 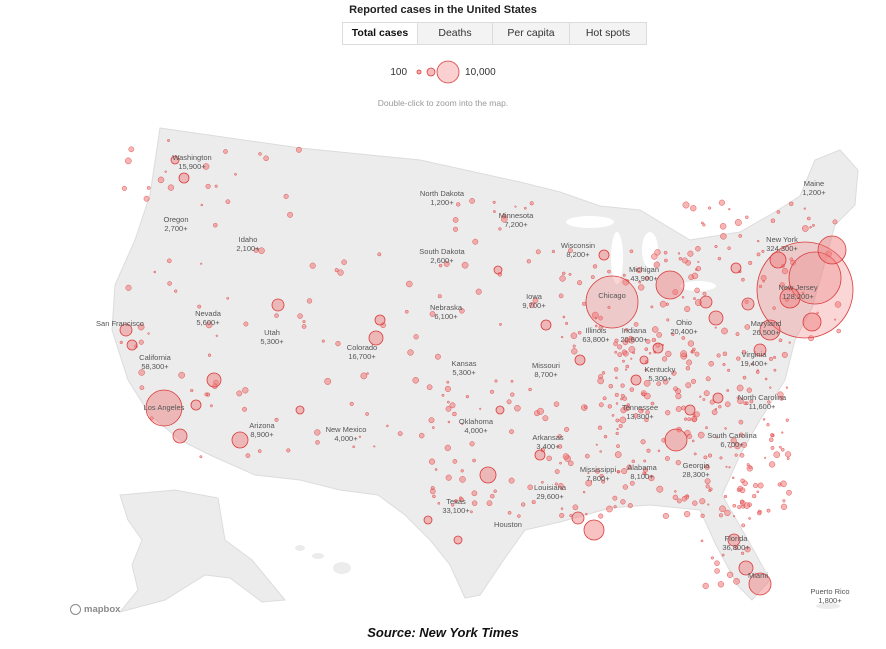 What do you see at coordinates (95, 609) in the screenshot?
I see `mapbox-credit: mapbox` at bounding box center [95, 609].